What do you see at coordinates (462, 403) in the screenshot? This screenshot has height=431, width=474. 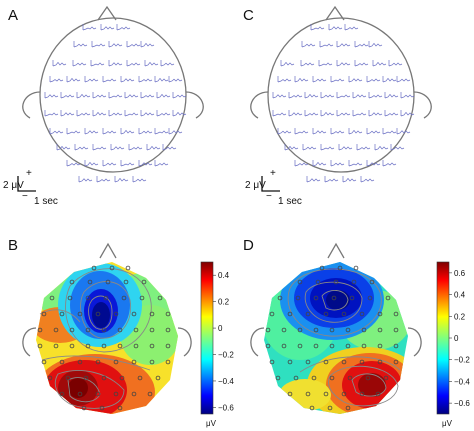 I see `colorbar-tick-label: −0.6` at bounding box center [462, 403].